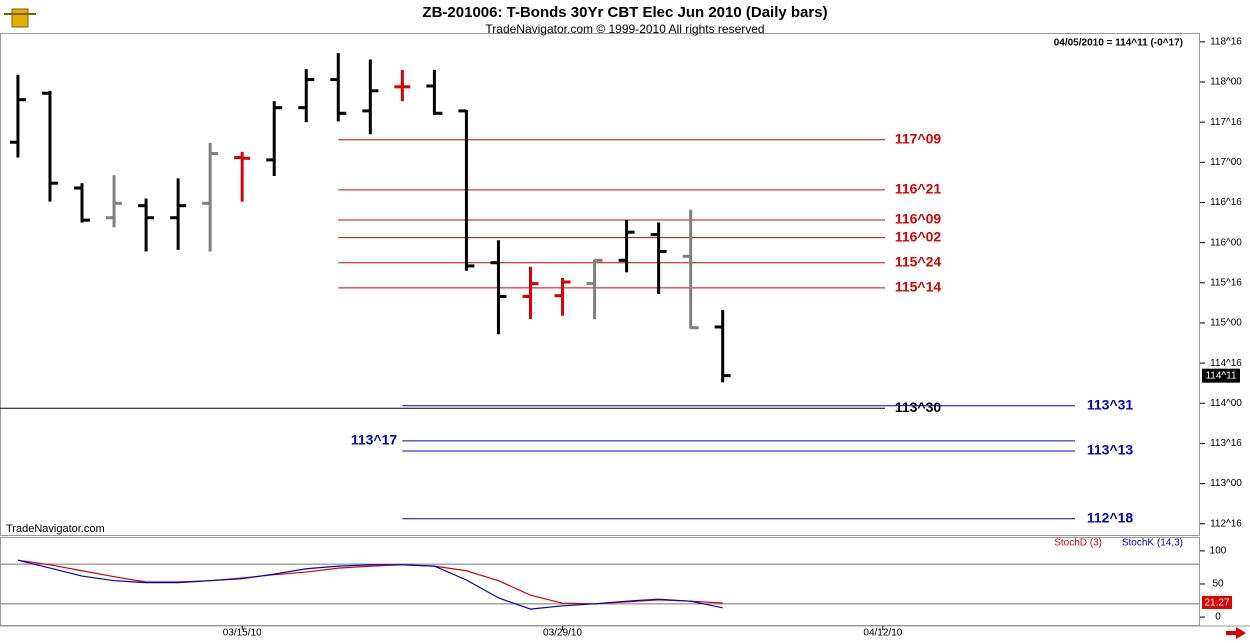  What do you see at coordinates (1218, 551) in the screenshot?
I see `y-tick-label: 100` at bounding box center [1218, 551].